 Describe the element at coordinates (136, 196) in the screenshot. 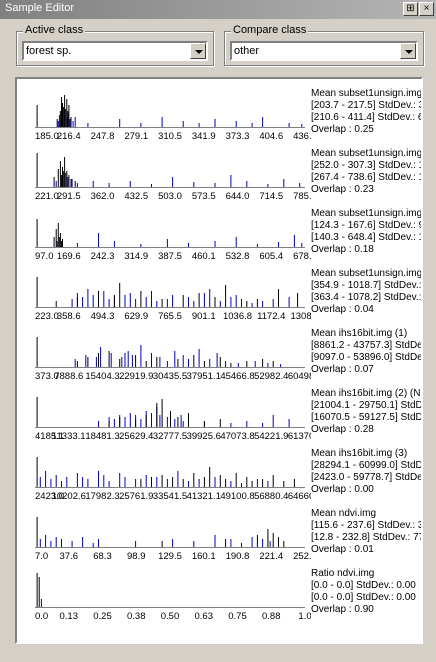

I see `tick-label: 432.5` at that location.